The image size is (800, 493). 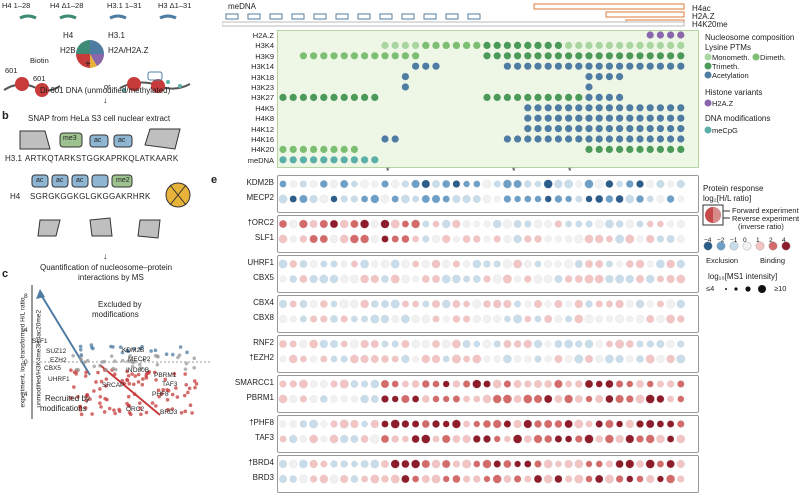 What do you see at coordinates (80, 180) in the screenshot?
I see `mark-ac-5: ac` at bounding box center [80, 180].